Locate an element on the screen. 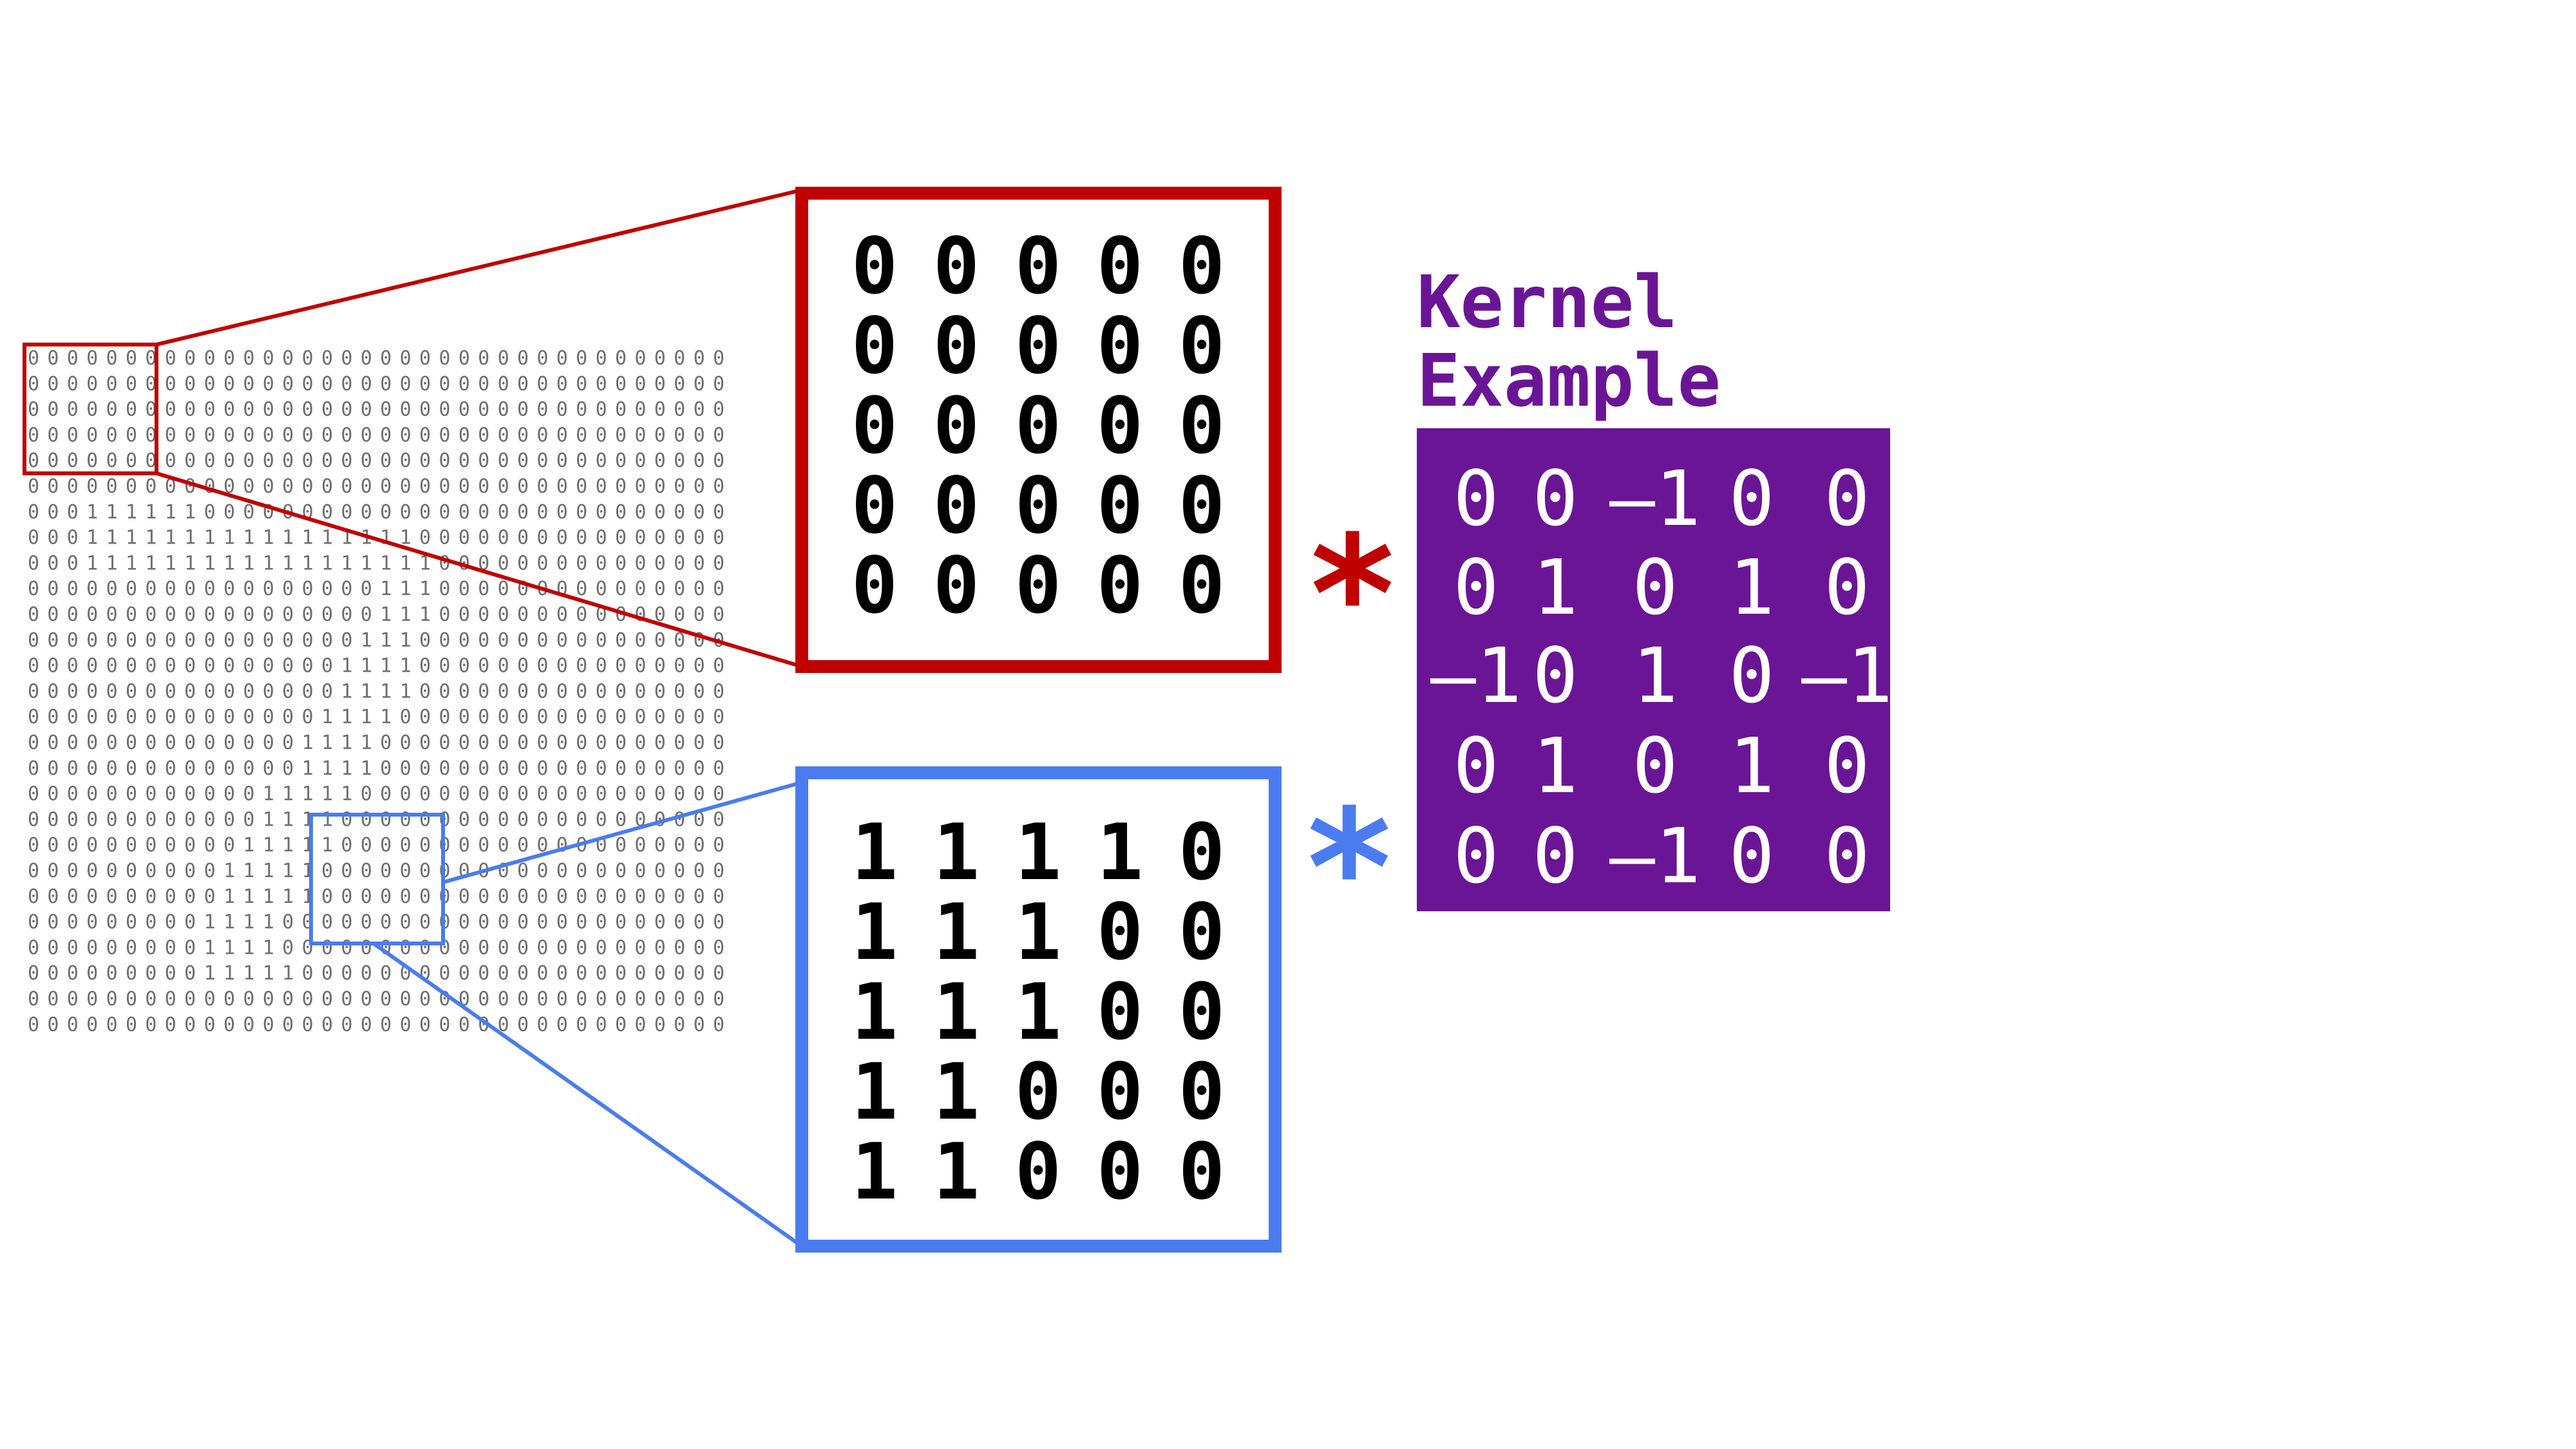 The image size is (2576, 1449). blue-zoom-panel: 1 1 1 1 01 1 1 0 01 1 1 0 01 1 0 0 01 1 0 0 0 is located at coordinates (1038, 1009).